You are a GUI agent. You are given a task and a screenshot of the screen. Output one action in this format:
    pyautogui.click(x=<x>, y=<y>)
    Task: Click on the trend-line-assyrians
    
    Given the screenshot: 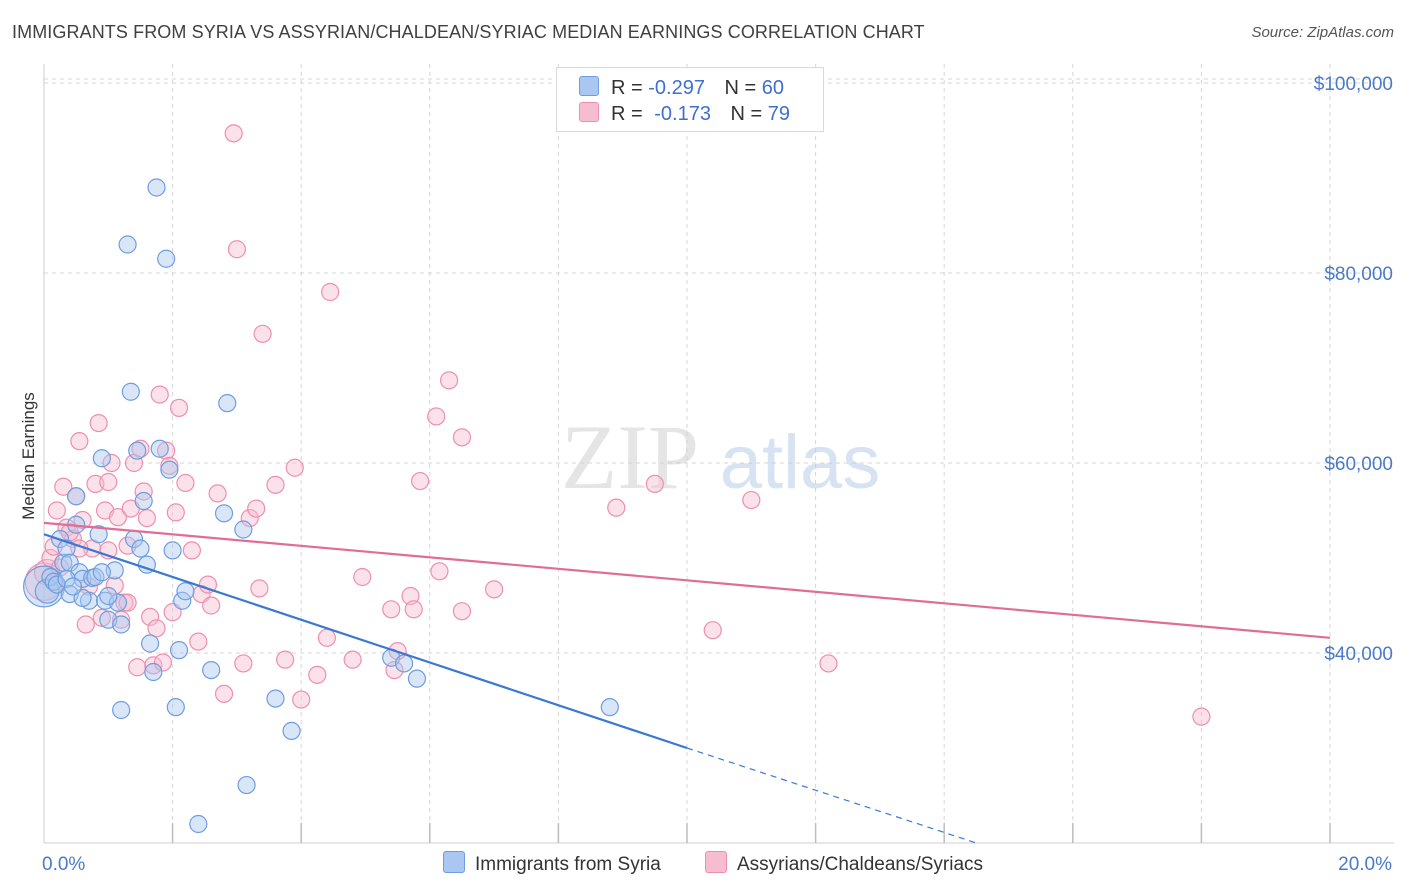 What is the action you would take?
    pyautogui.click(x=687, y=580)
    